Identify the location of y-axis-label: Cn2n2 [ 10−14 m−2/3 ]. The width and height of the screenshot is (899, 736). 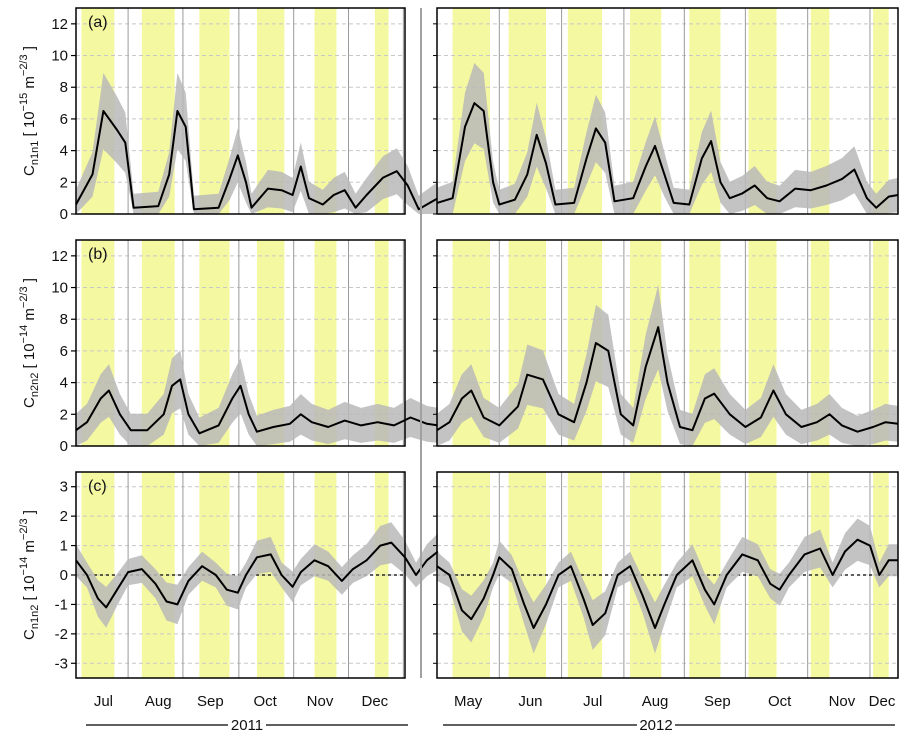
(29, 343).